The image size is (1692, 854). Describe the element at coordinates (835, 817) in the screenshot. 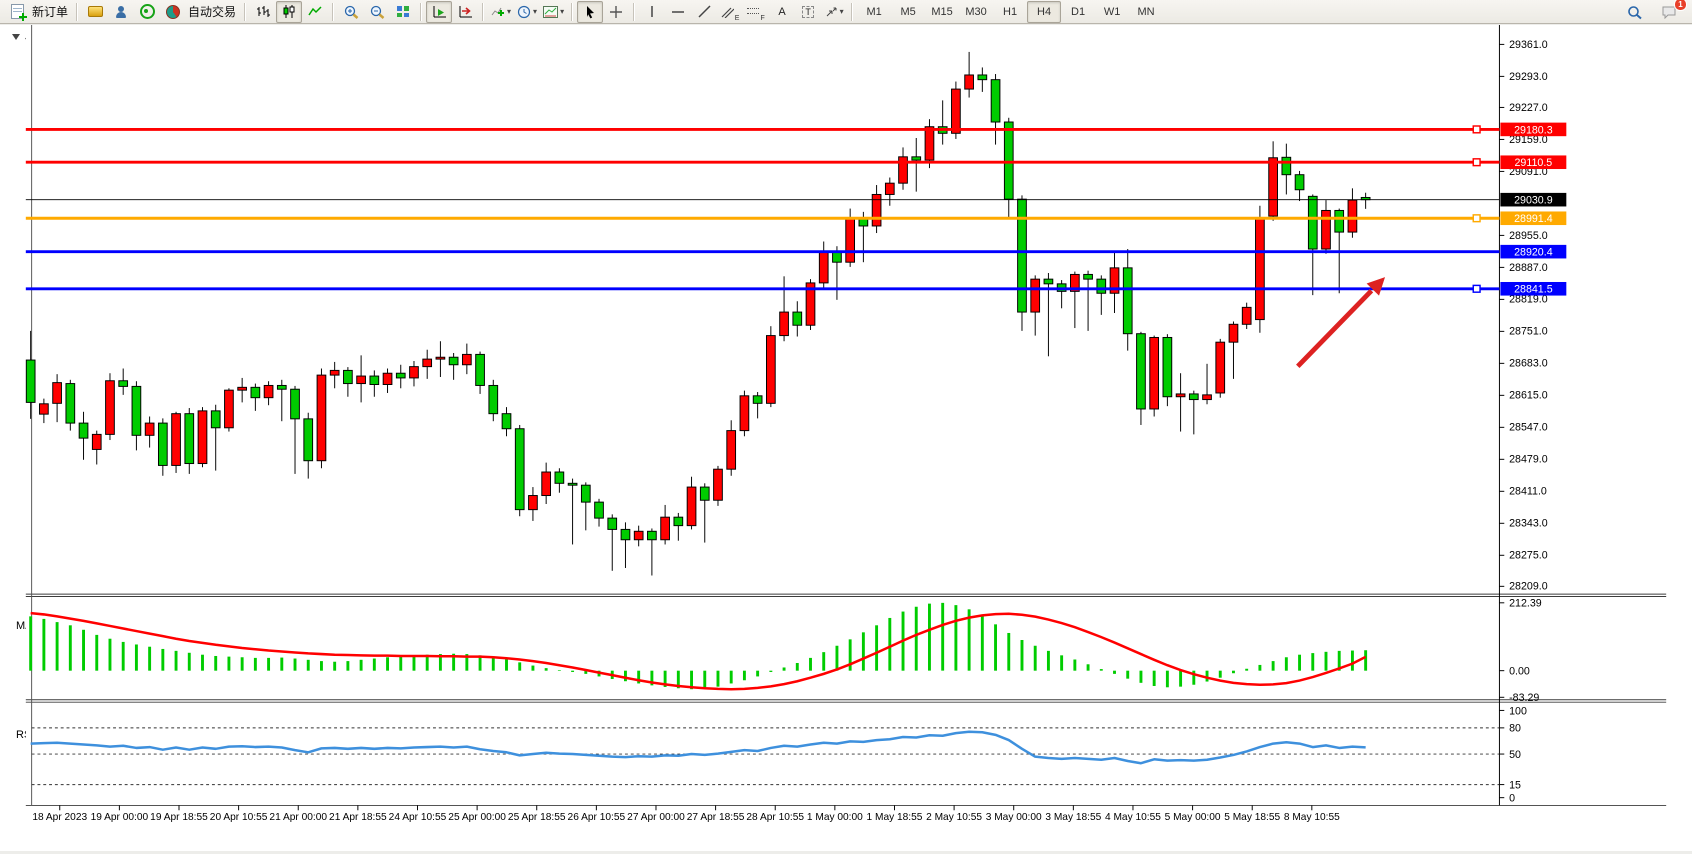

I see `svg-text: 1 May 00:00` at that location.